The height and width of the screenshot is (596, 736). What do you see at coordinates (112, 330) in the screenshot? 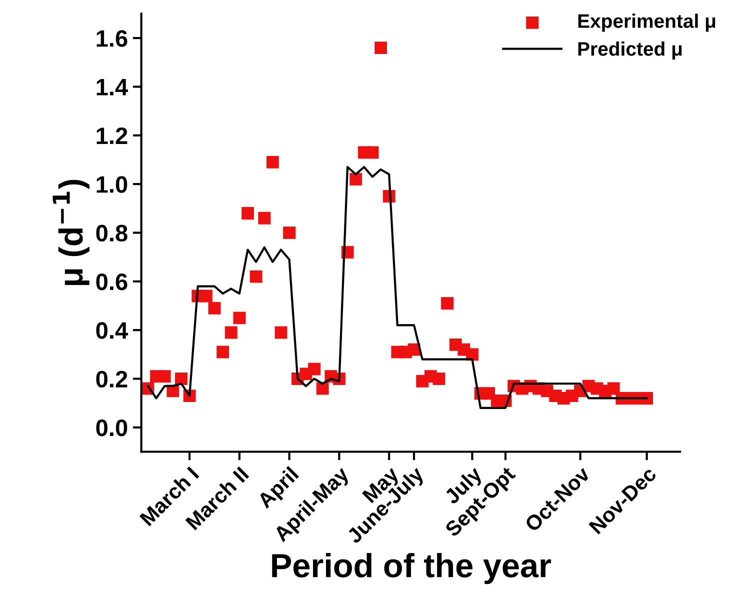
I see `y-tick-label: 0.4` at bounding box center [112, 330].